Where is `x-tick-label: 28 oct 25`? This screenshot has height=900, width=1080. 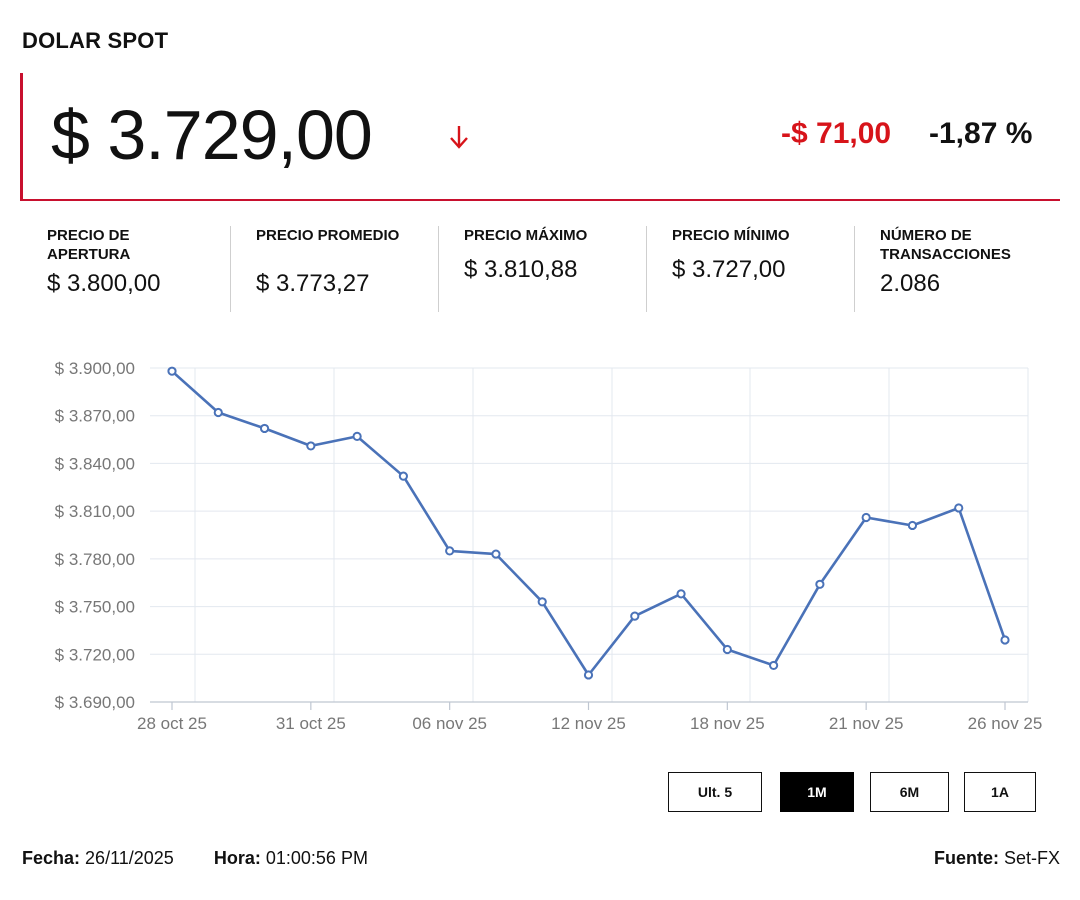
x-tick-label: 28 oct 25 is located at coordinates (172, 723).